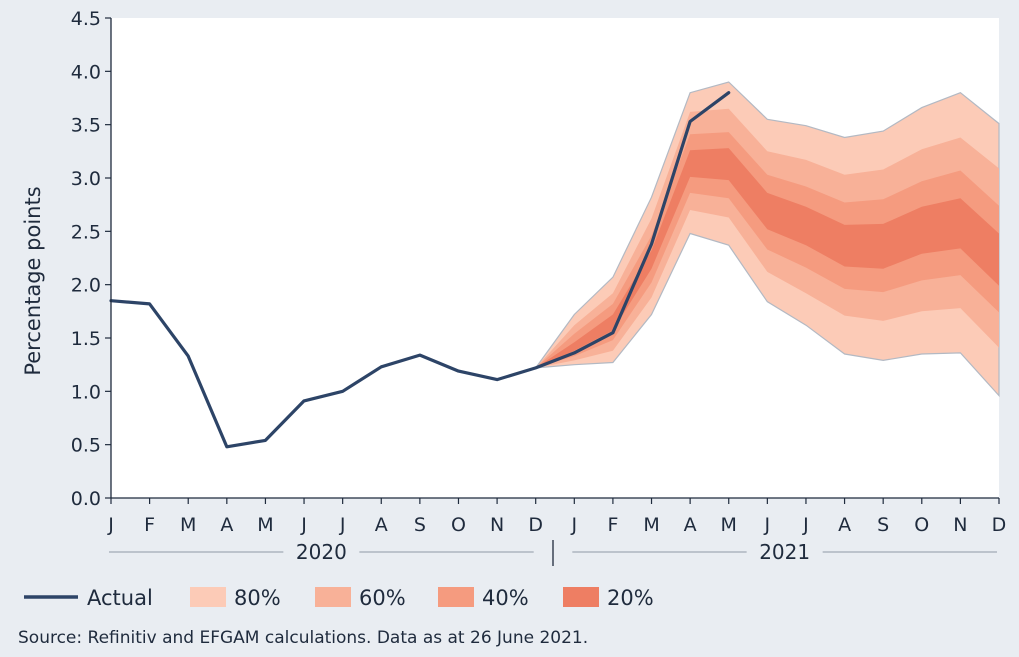  What do you see at coordinates (86, 179) in the screenshot?
I see `y-tick-label: 3.0` at bounding box center [86, 179].